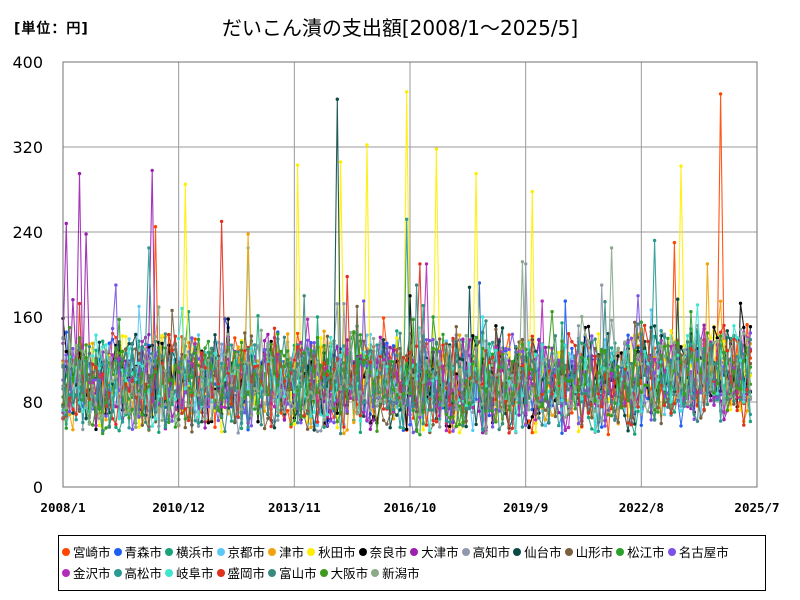 The image size is (800, 600). Describe the element at coordinates (189, 572) in the screenshot. I see `legend-item: 岐阜市` at that location.